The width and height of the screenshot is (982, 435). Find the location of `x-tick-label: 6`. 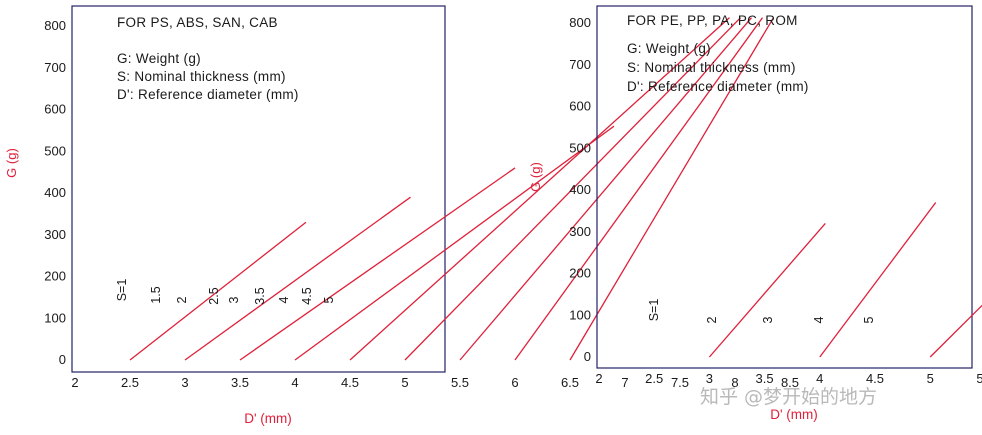

x-tick-label: 6 is located at coordinates (514, 382).